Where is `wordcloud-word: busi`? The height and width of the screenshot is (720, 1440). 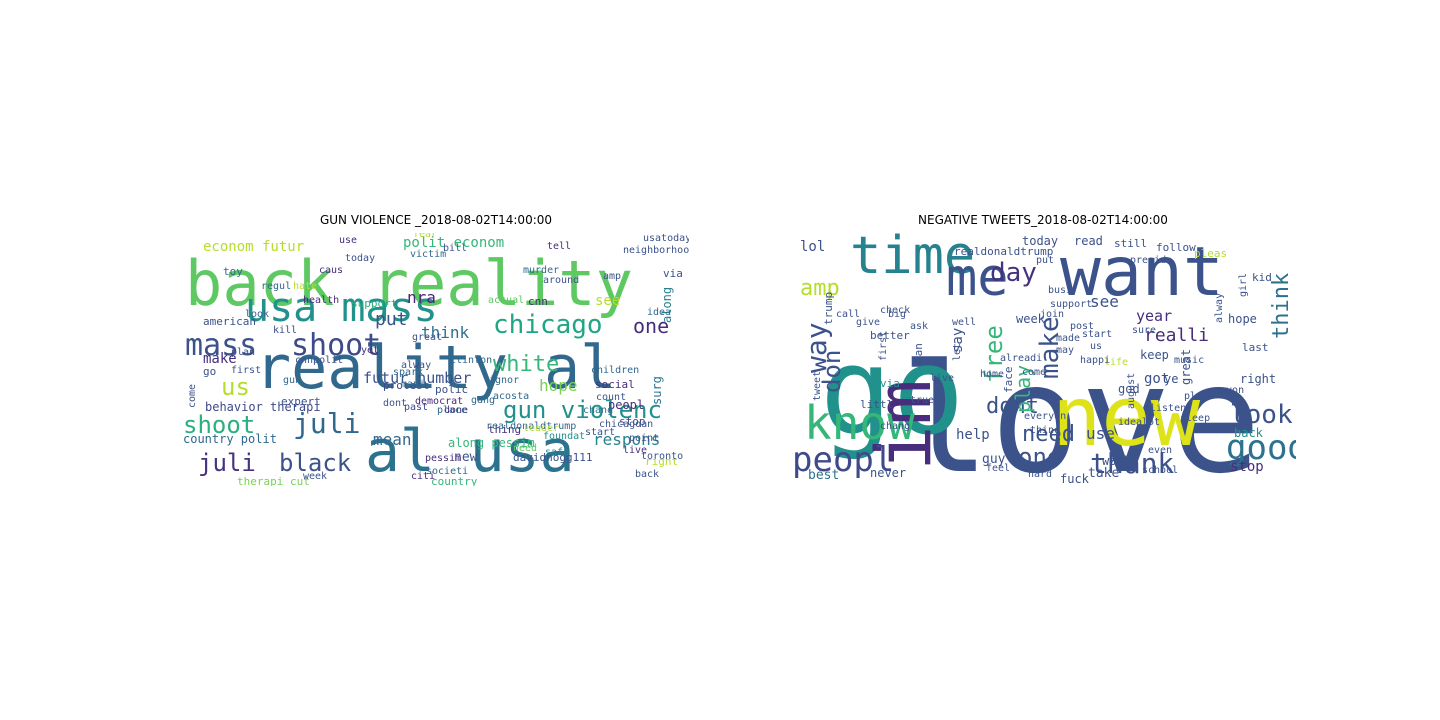 wordcloud-word: busi is located at coordinates (1060, 290).